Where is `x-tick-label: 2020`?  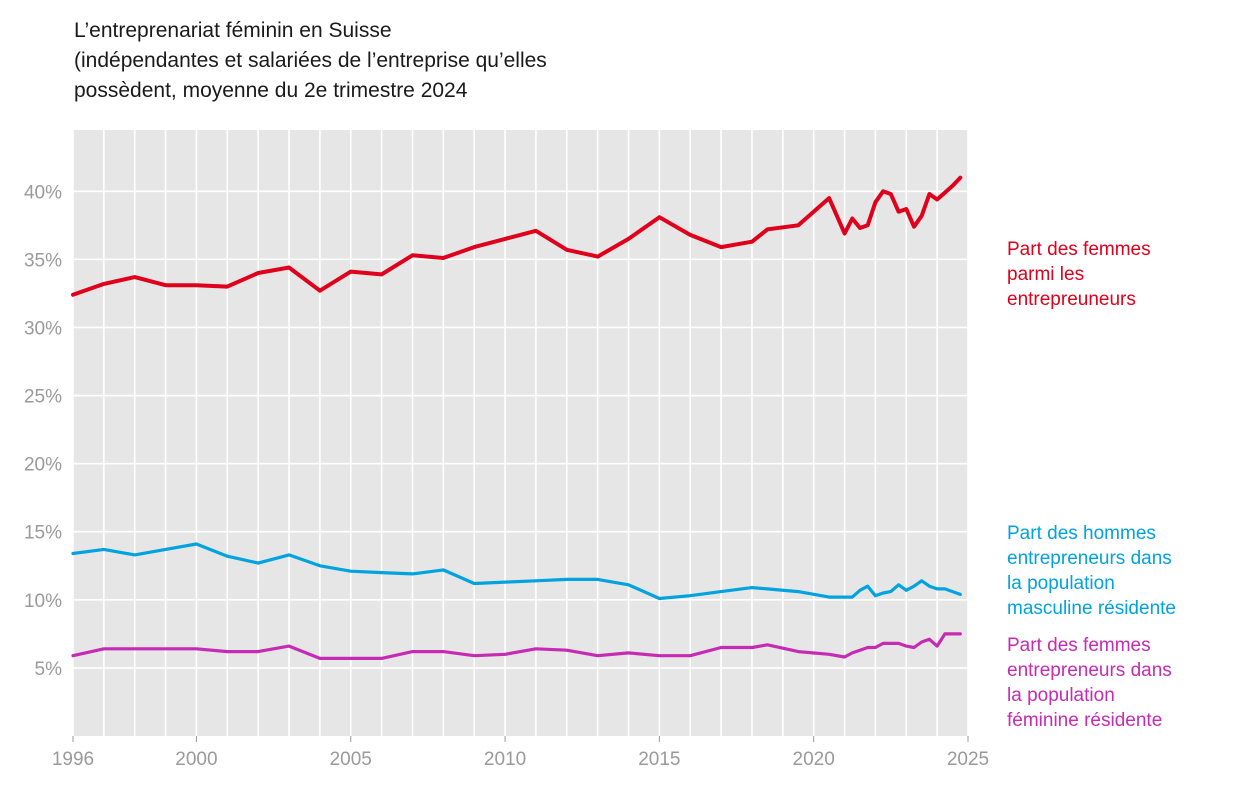
x-tick-label: 2020 is located at coordinates (814, 759).